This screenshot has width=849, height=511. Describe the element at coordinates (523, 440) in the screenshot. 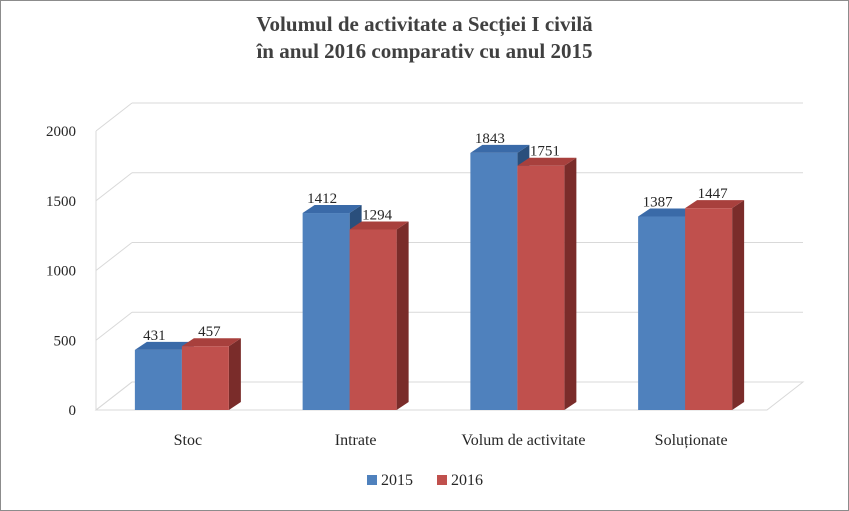

I see `x-category-label: Volum de activitate` at that location.